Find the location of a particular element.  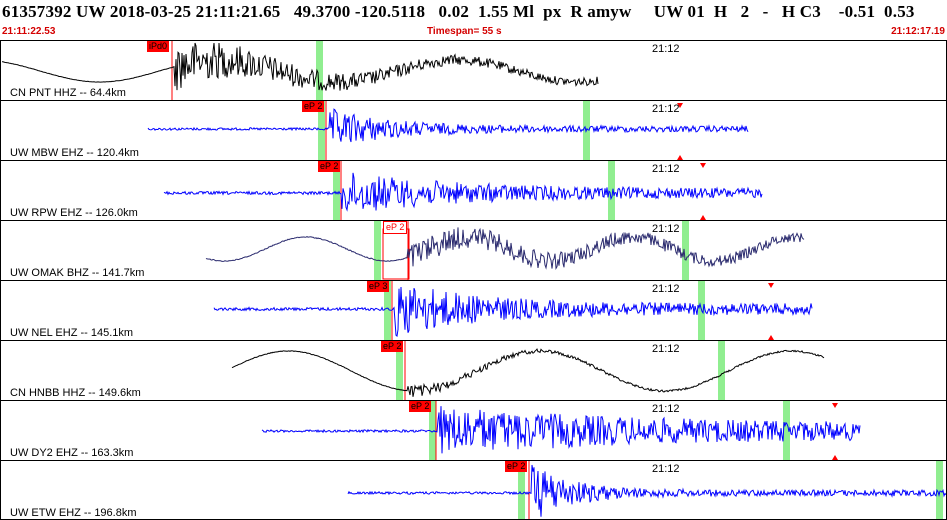

waveform-etw is located at coordinates (647, 490).